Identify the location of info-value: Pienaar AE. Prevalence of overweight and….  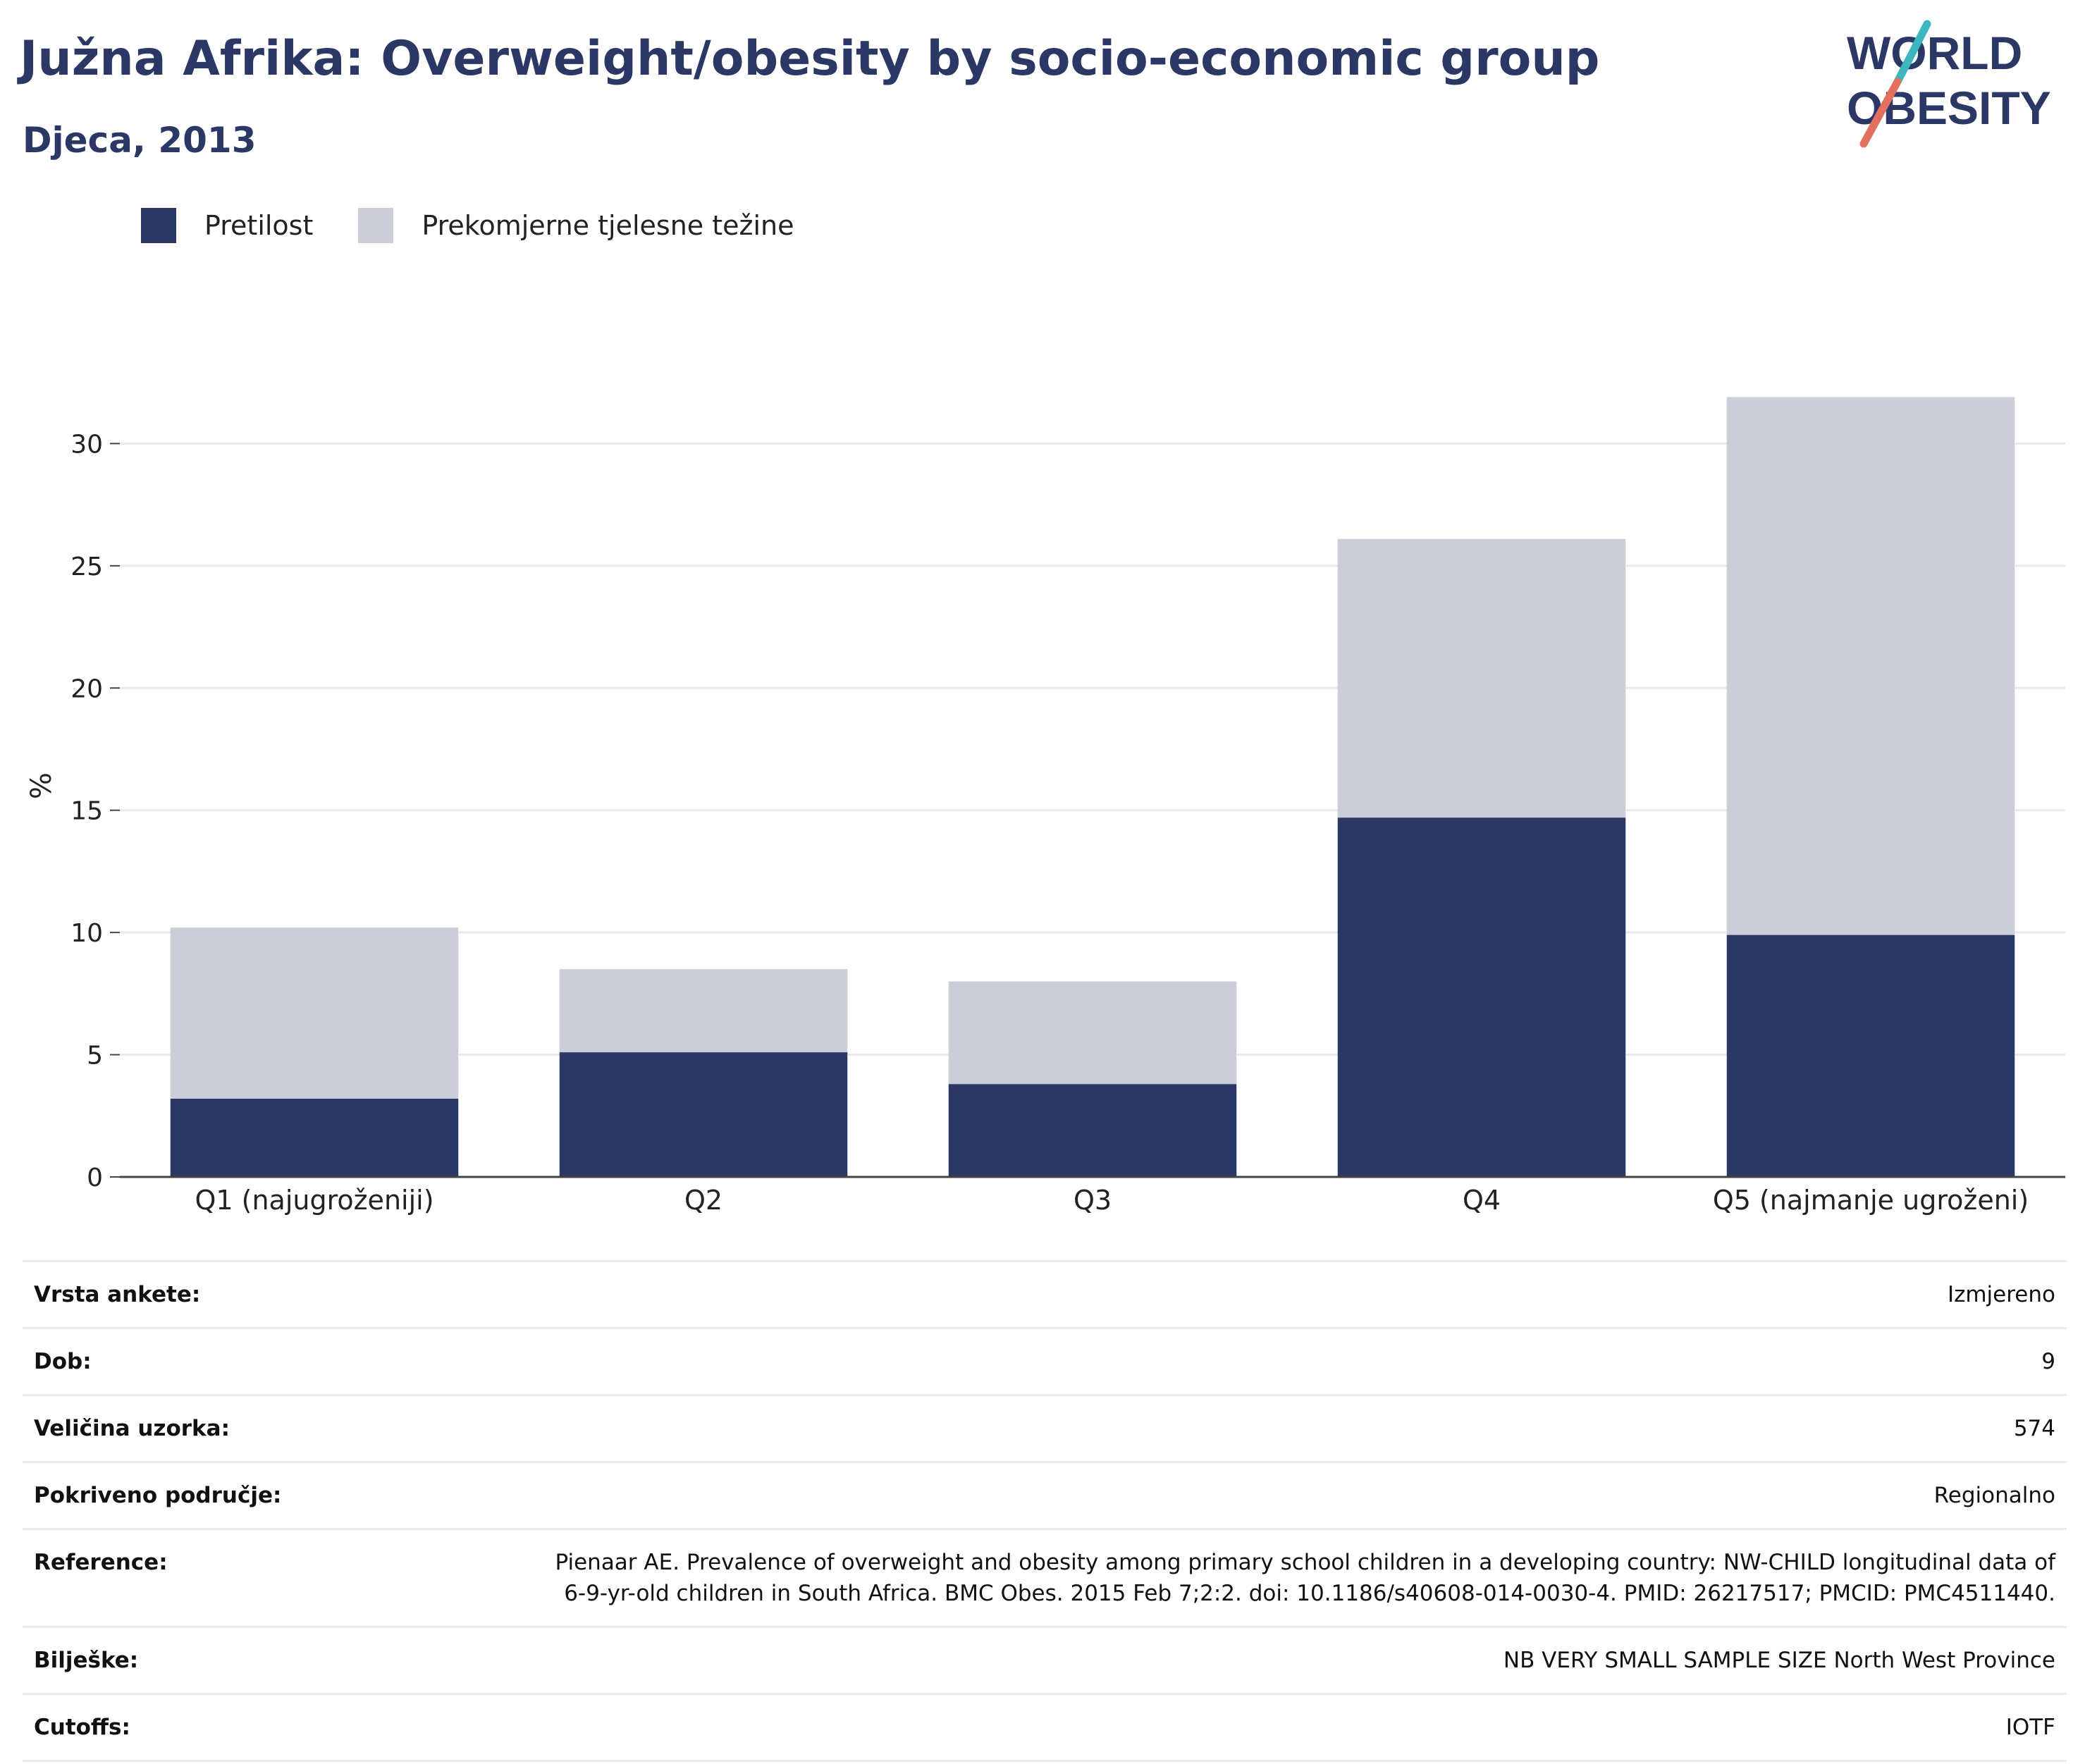
(1305, 1578).